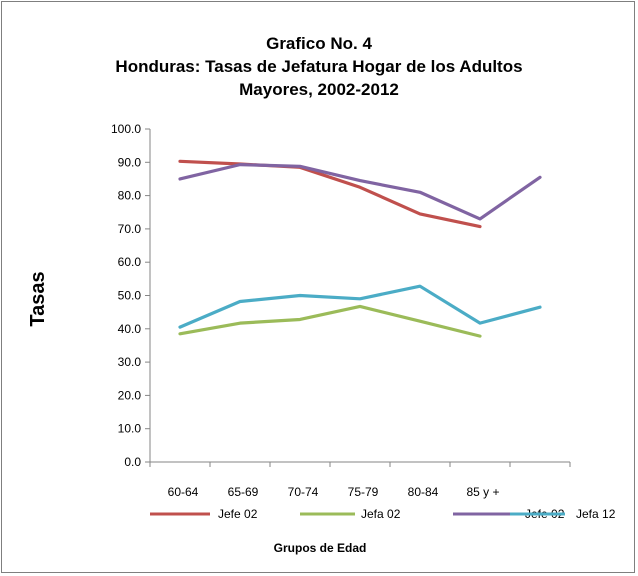 The height and width of the screenshot is (576, 638). Describe the element at coordinates (130, 196) in the screenshot. I see `y-tick-label: 80.0` at that location.